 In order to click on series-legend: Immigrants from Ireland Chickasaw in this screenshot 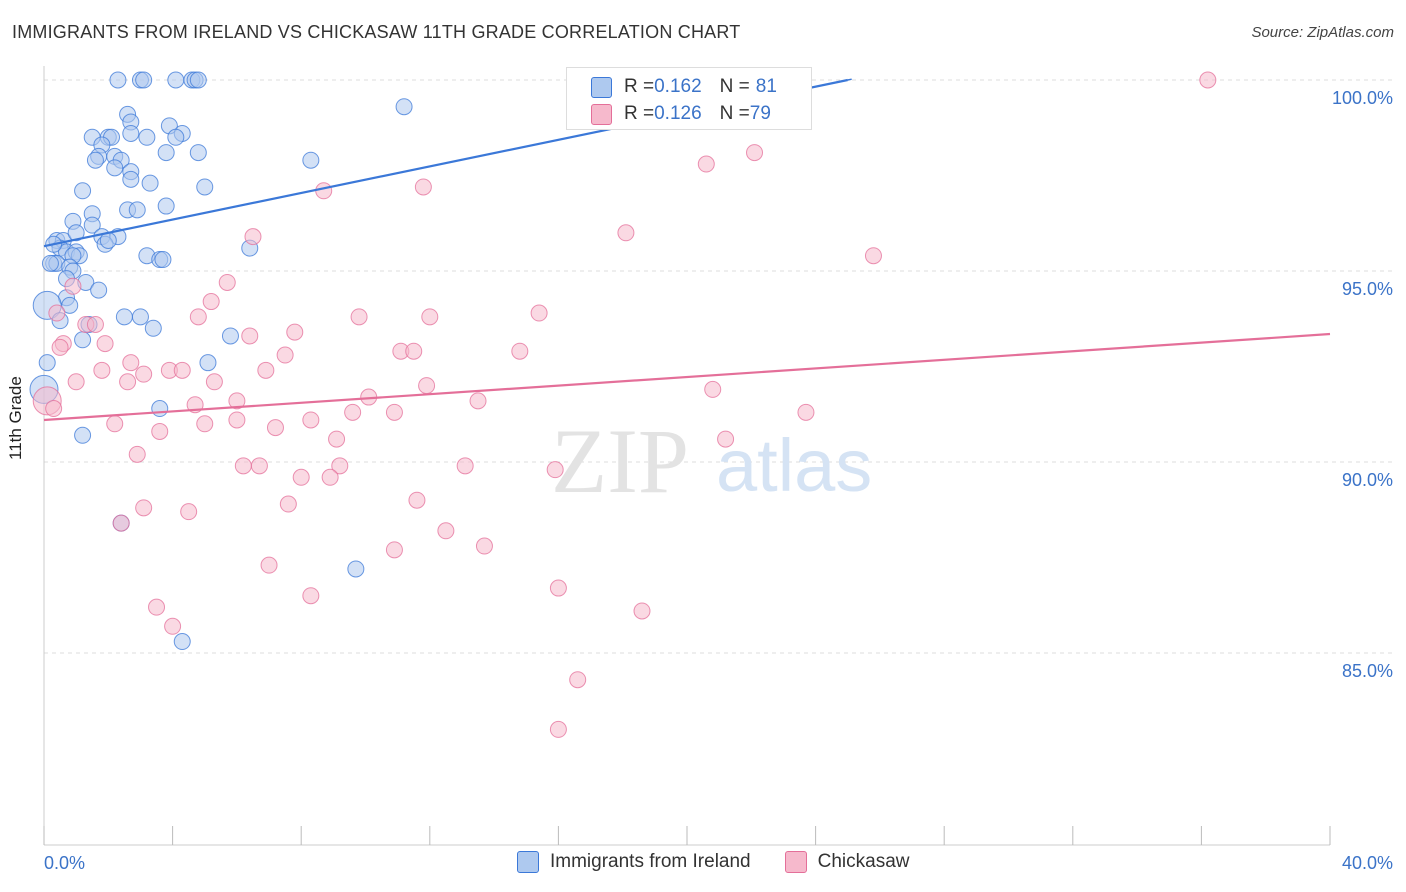, I will do `click(730, 862)`.